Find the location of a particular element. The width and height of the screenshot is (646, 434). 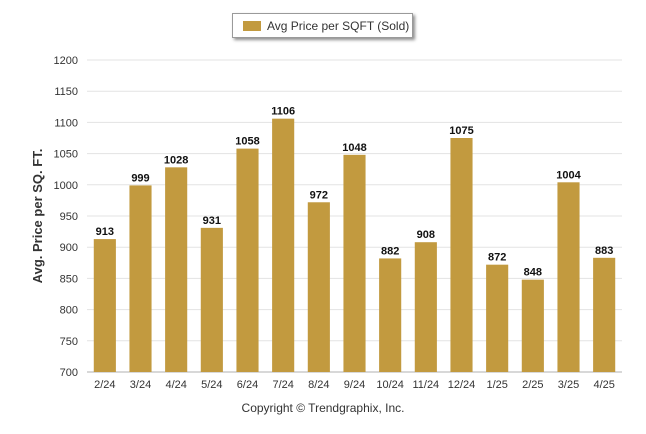

y-tick-label: 1050 is located at coordinates (66, 155).